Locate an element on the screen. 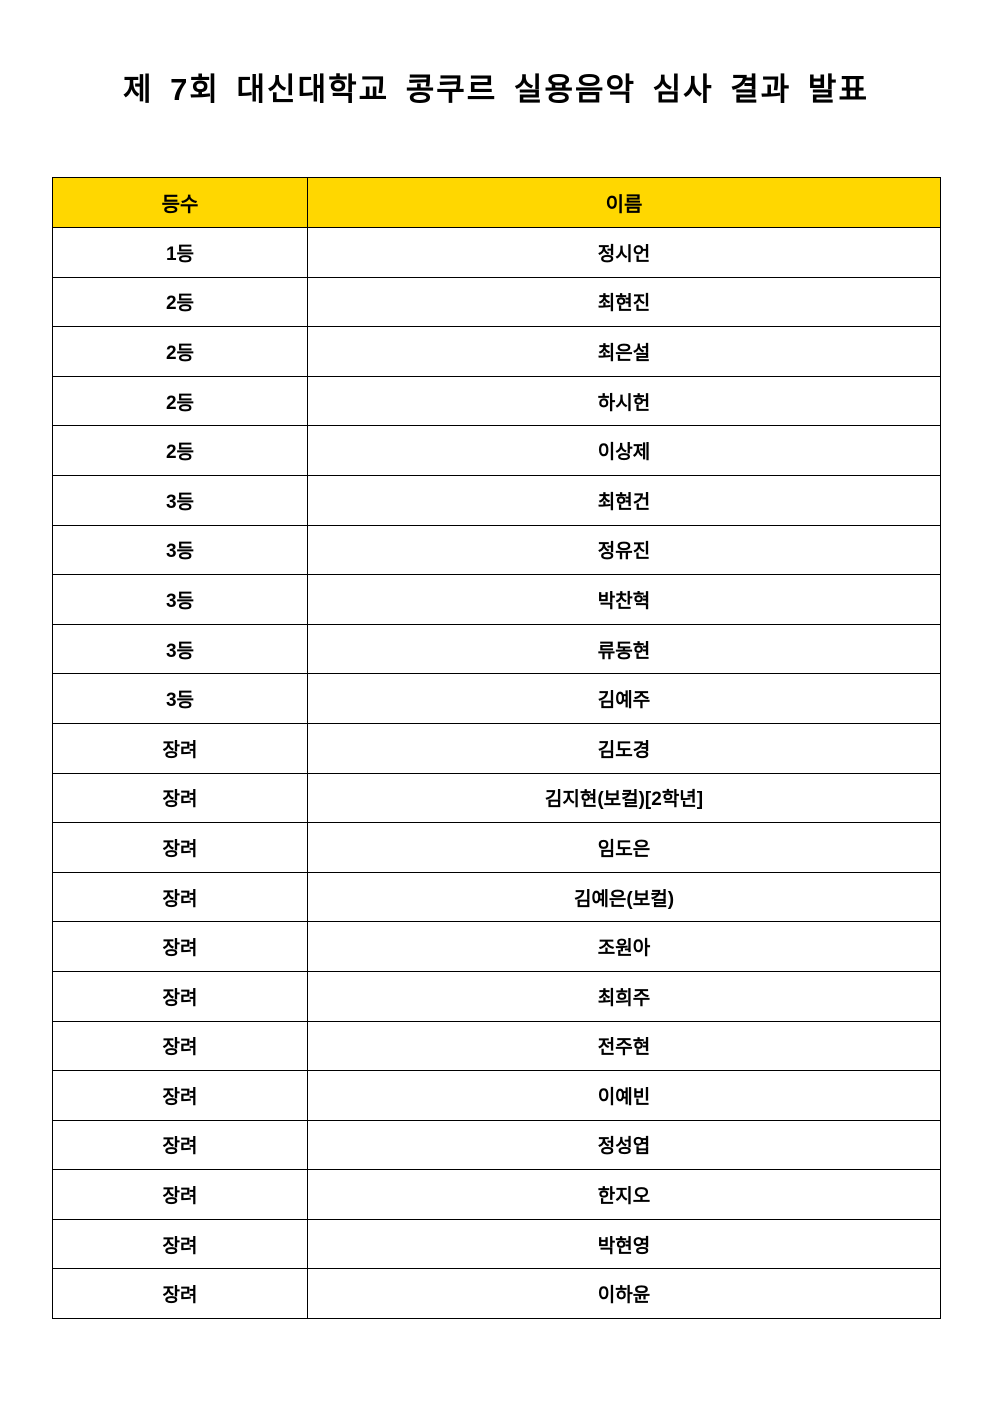  table-row: 장려 최희주 is located at coordinates (496, 996).